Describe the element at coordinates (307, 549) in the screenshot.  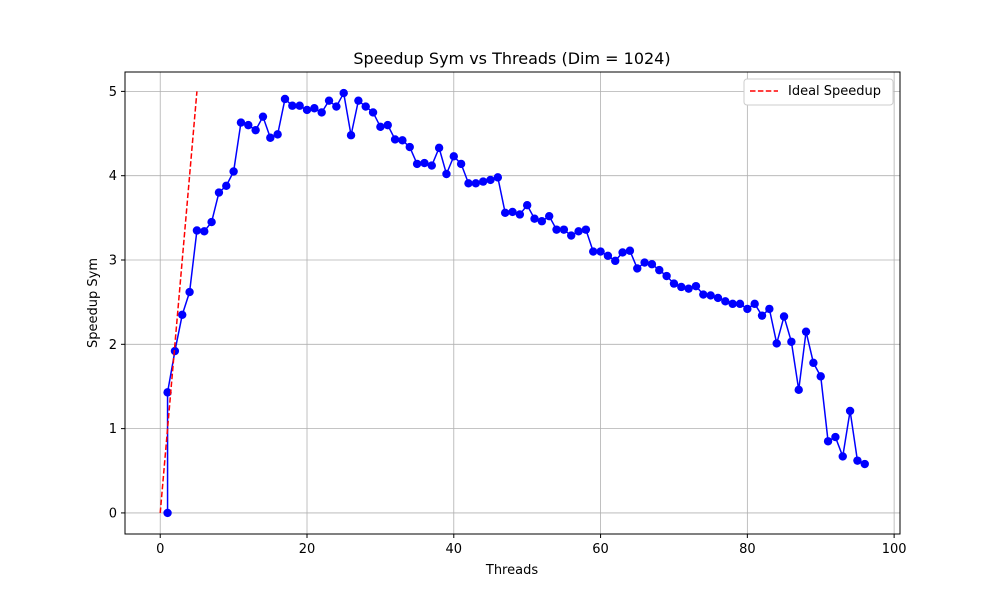
I see `x-tick-label: 20` at that location.